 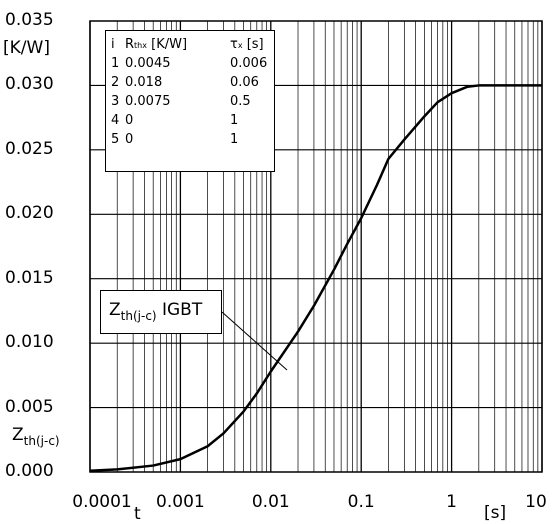 What do you see at coordinates (29, 20) in the screenshot?
I see `y-tick-label: 0.035` at bounding box center [29, 20].